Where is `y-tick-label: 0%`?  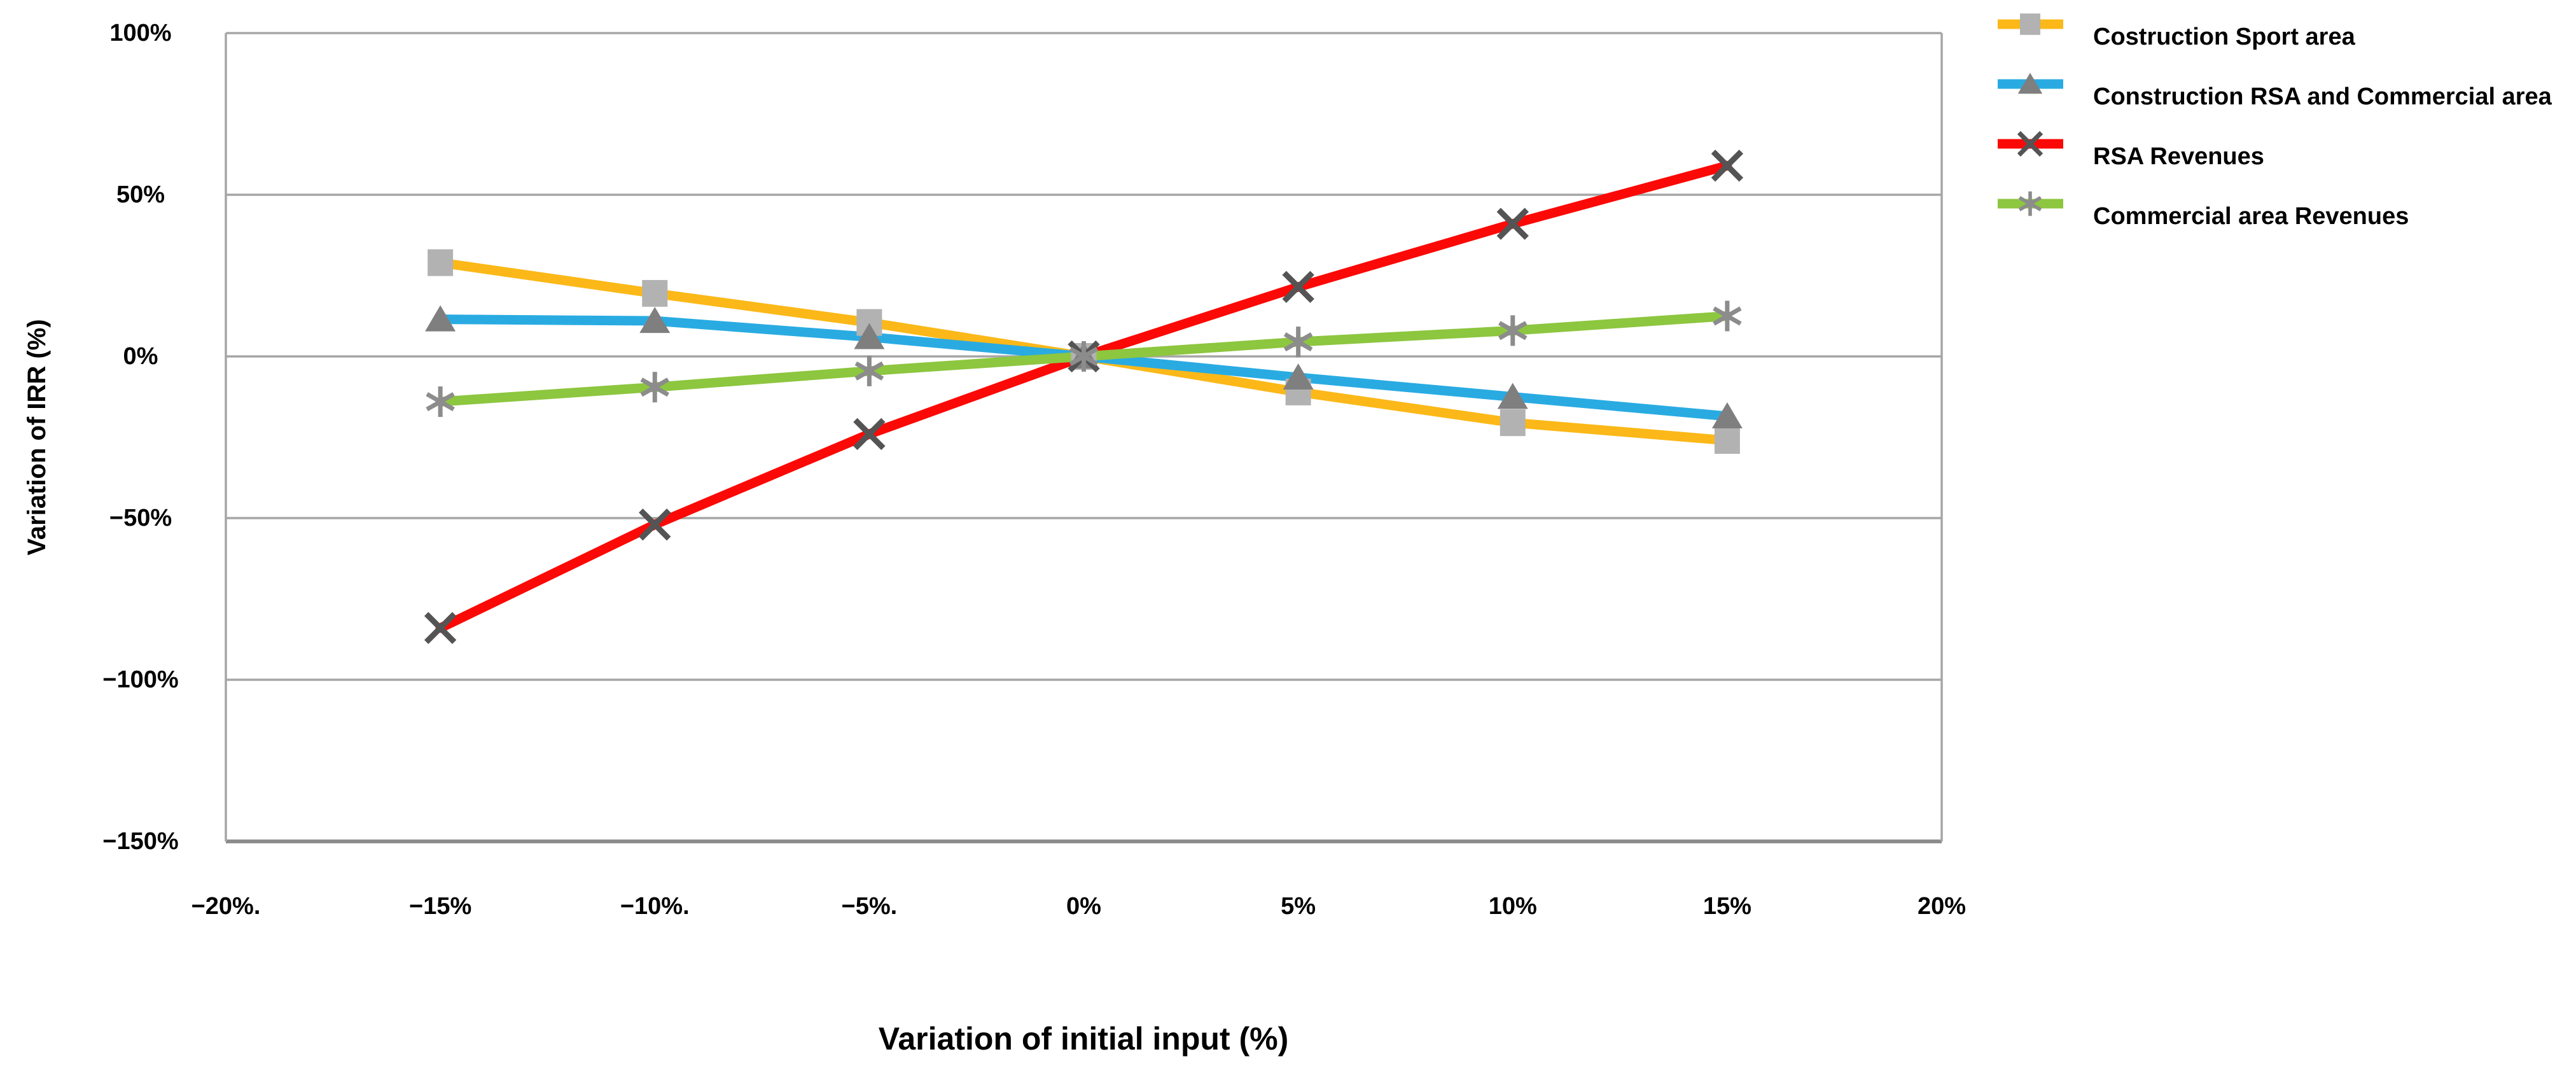 y-tick-label: 0% is located at coordinates (140, 356).